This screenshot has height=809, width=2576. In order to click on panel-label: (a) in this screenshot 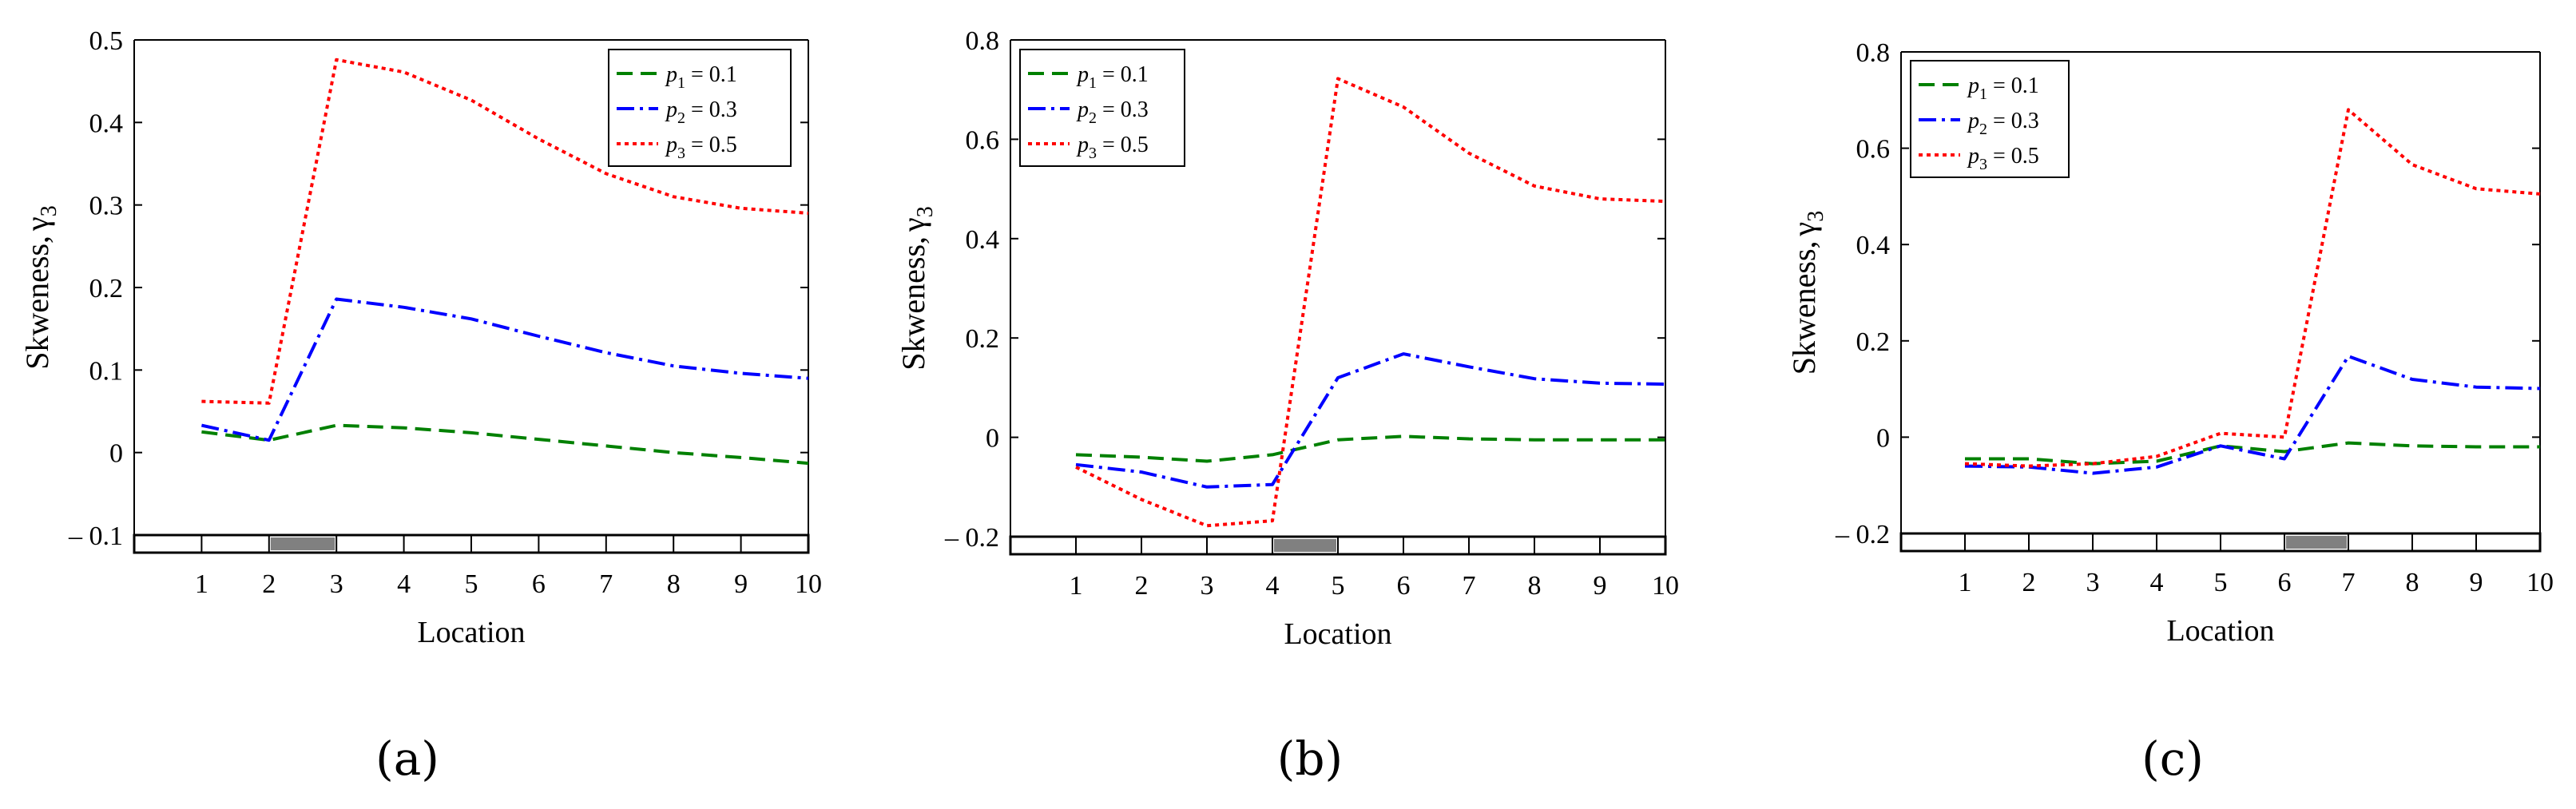, I will do `click(407, 759)`.